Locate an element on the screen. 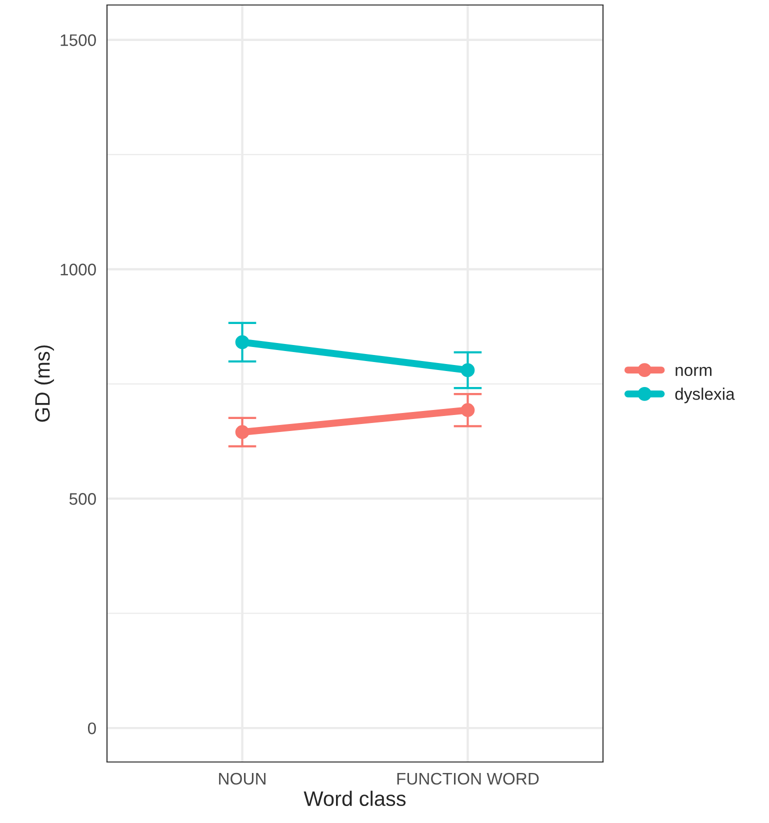 Image resolution: width=769 pixels, height=823 pixels. x-tick-label: NOUN is located at coordinates (242, 778).